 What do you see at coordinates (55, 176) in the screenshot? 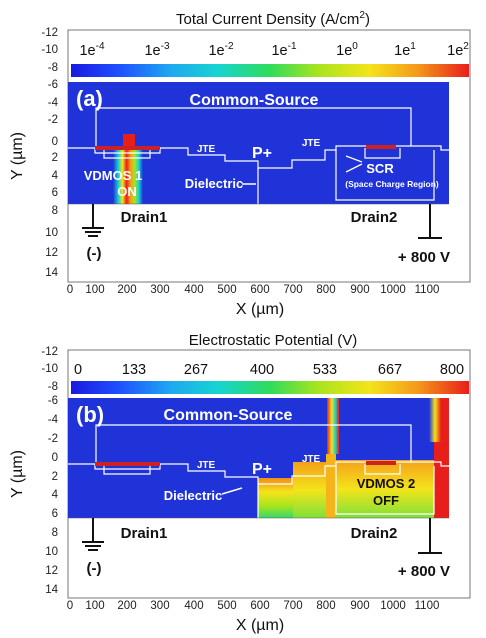
I see `y-tick-a: 4` at bounding box center [55, 176].